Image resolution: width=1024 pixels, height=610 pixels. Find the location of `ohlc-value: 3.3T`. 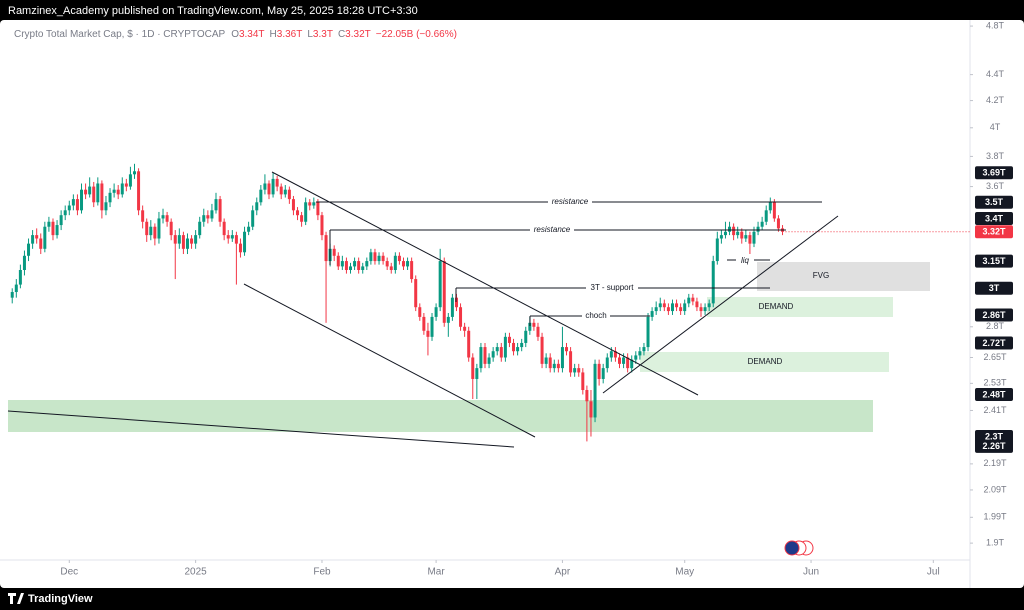

ohlc-value: 3.3T is located at coordinates (323, 34).